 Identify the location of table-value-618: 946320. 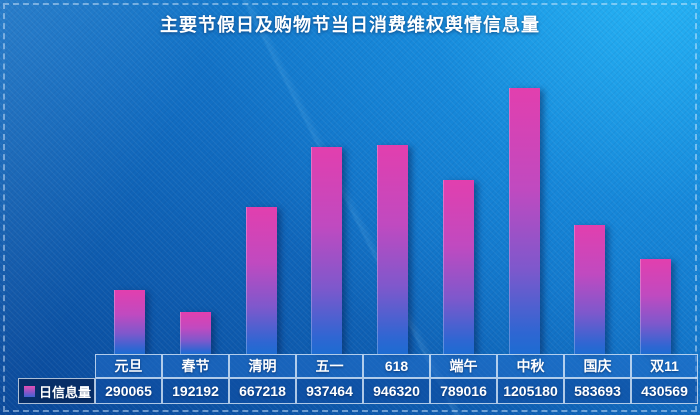
(396, 391).